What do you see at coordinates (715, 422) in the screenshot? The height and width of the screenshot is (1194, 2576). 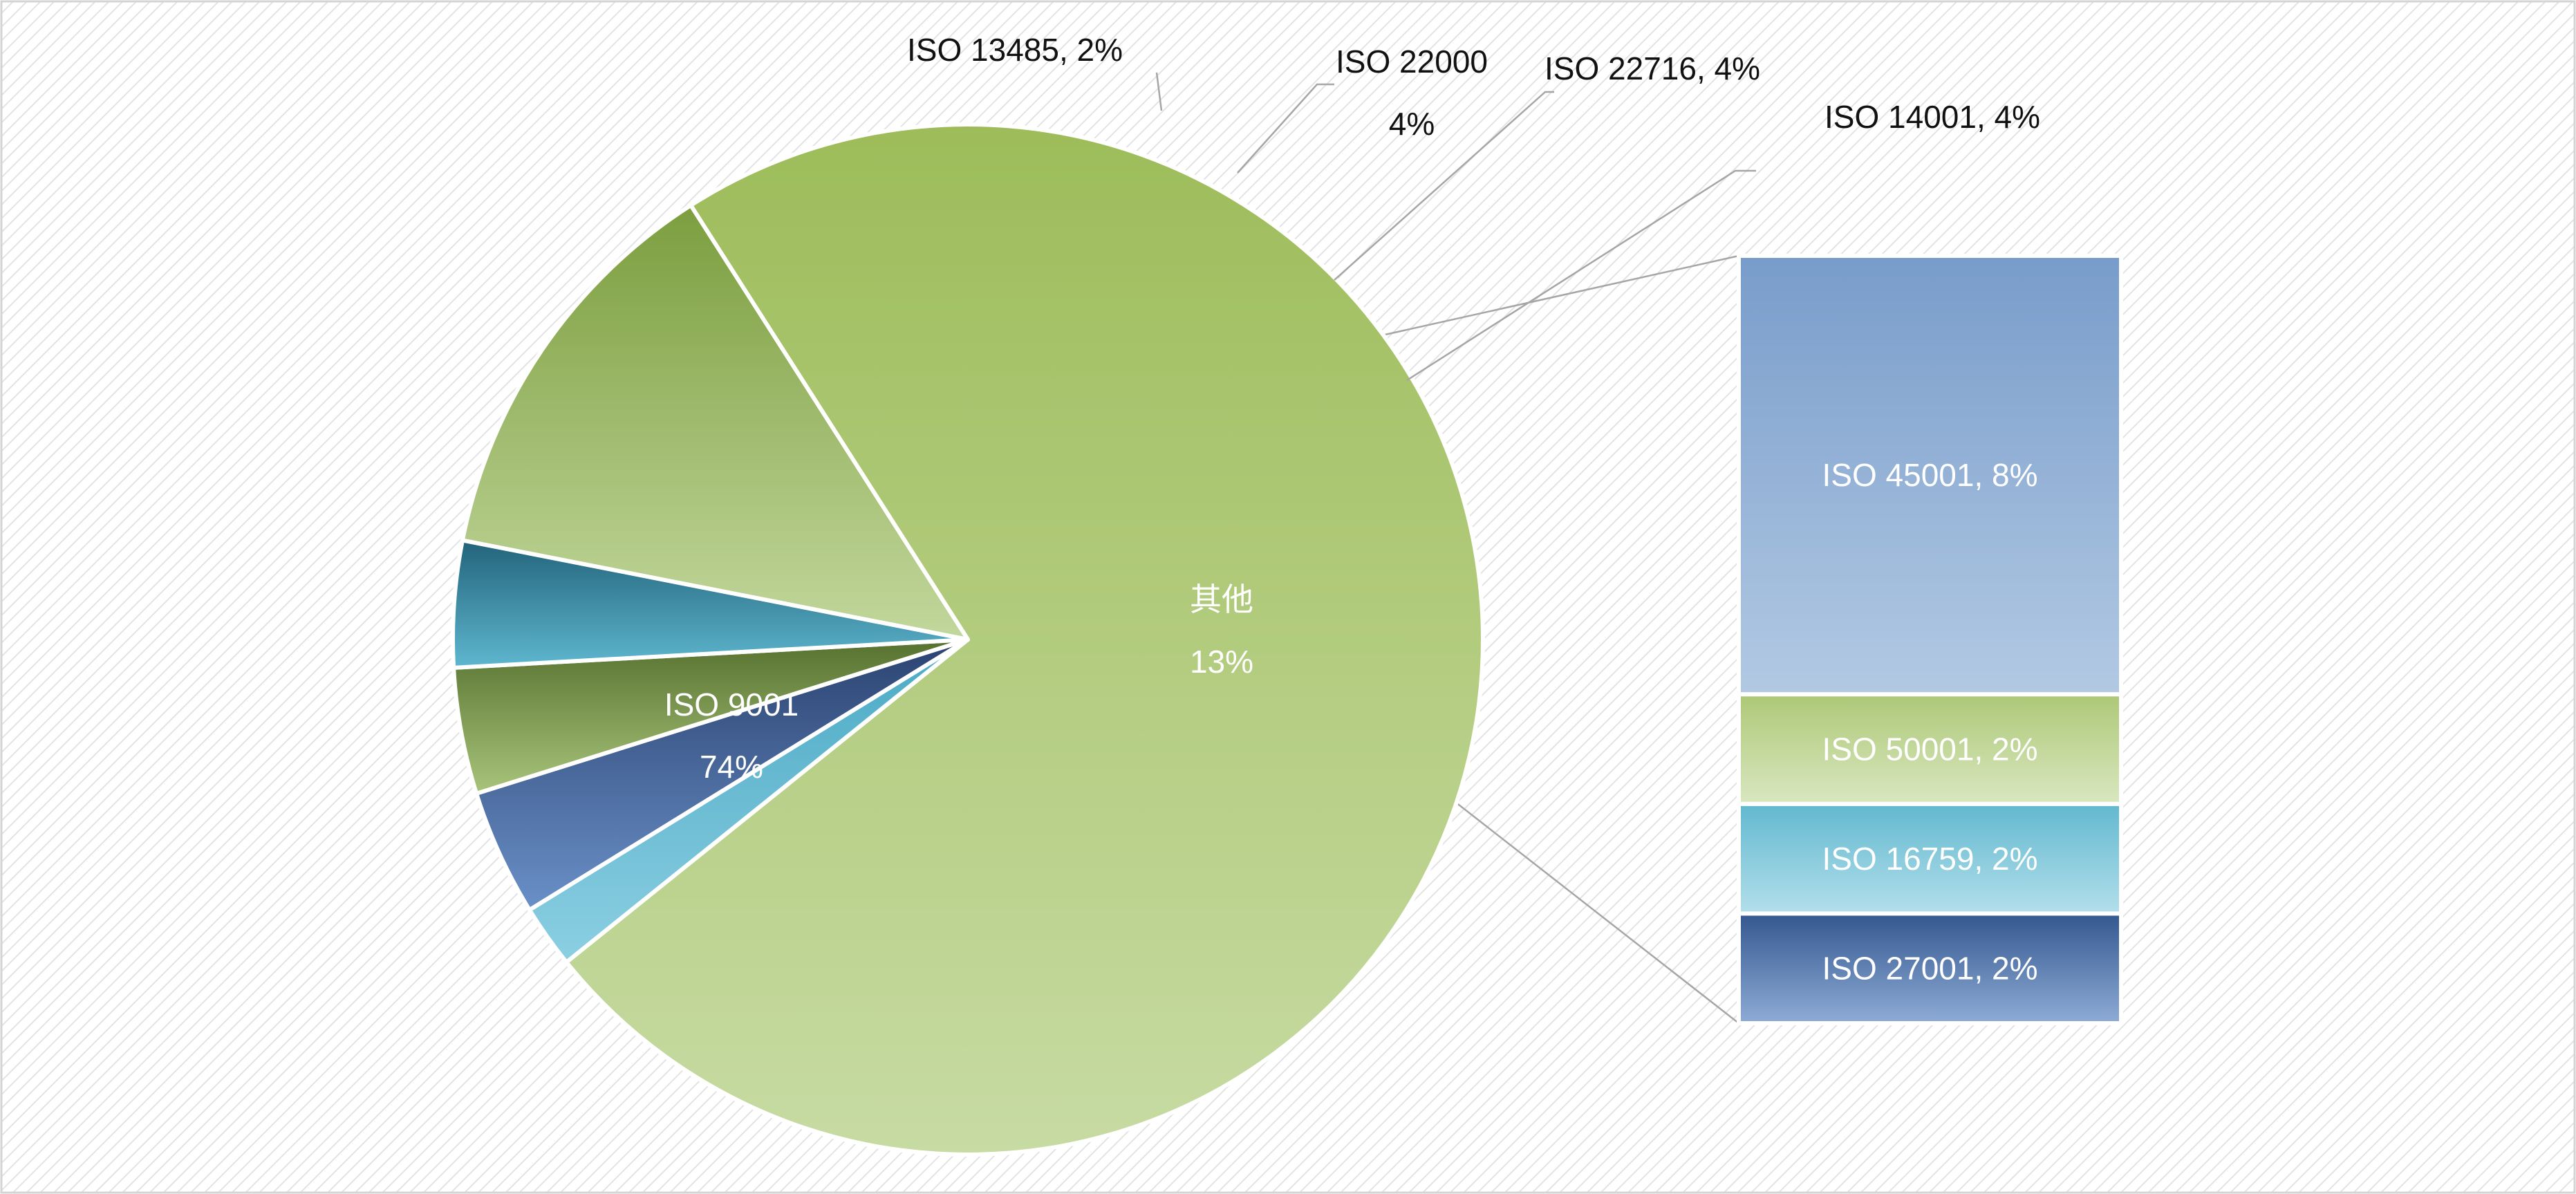 I see `pie-slice-other` at bounding box center [715, 422].